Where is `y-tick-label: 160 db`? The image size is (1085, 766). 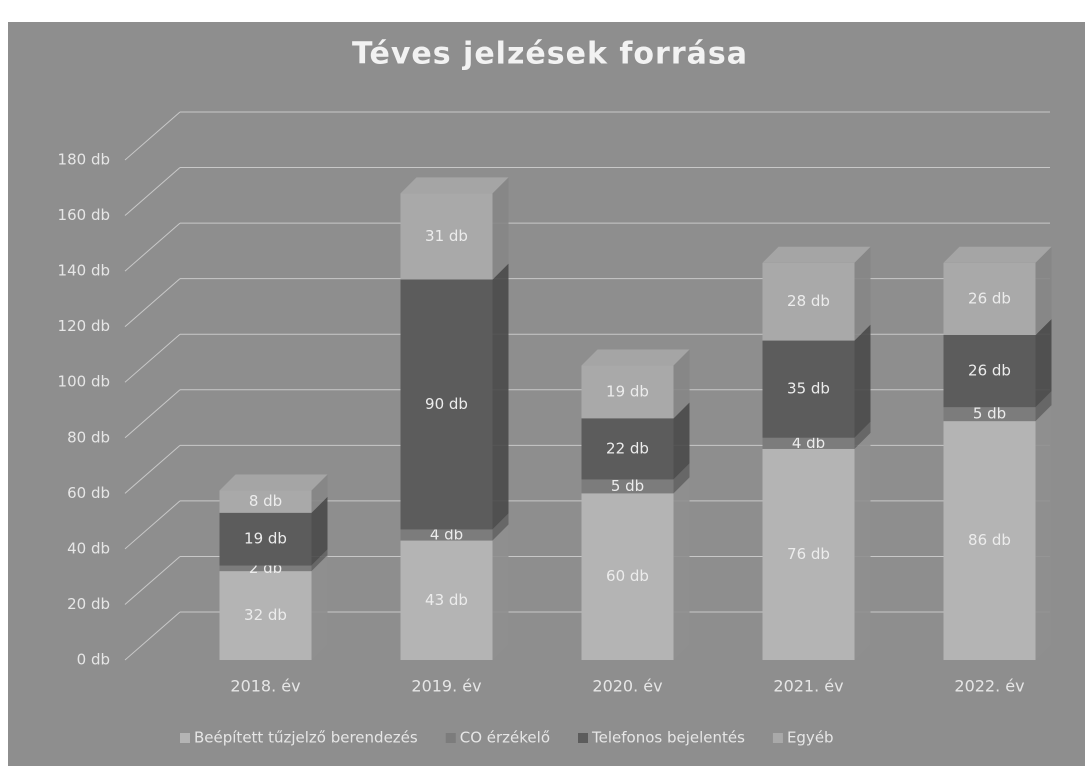
y-tick-label: 160 db is located at coordinates (84, 215).